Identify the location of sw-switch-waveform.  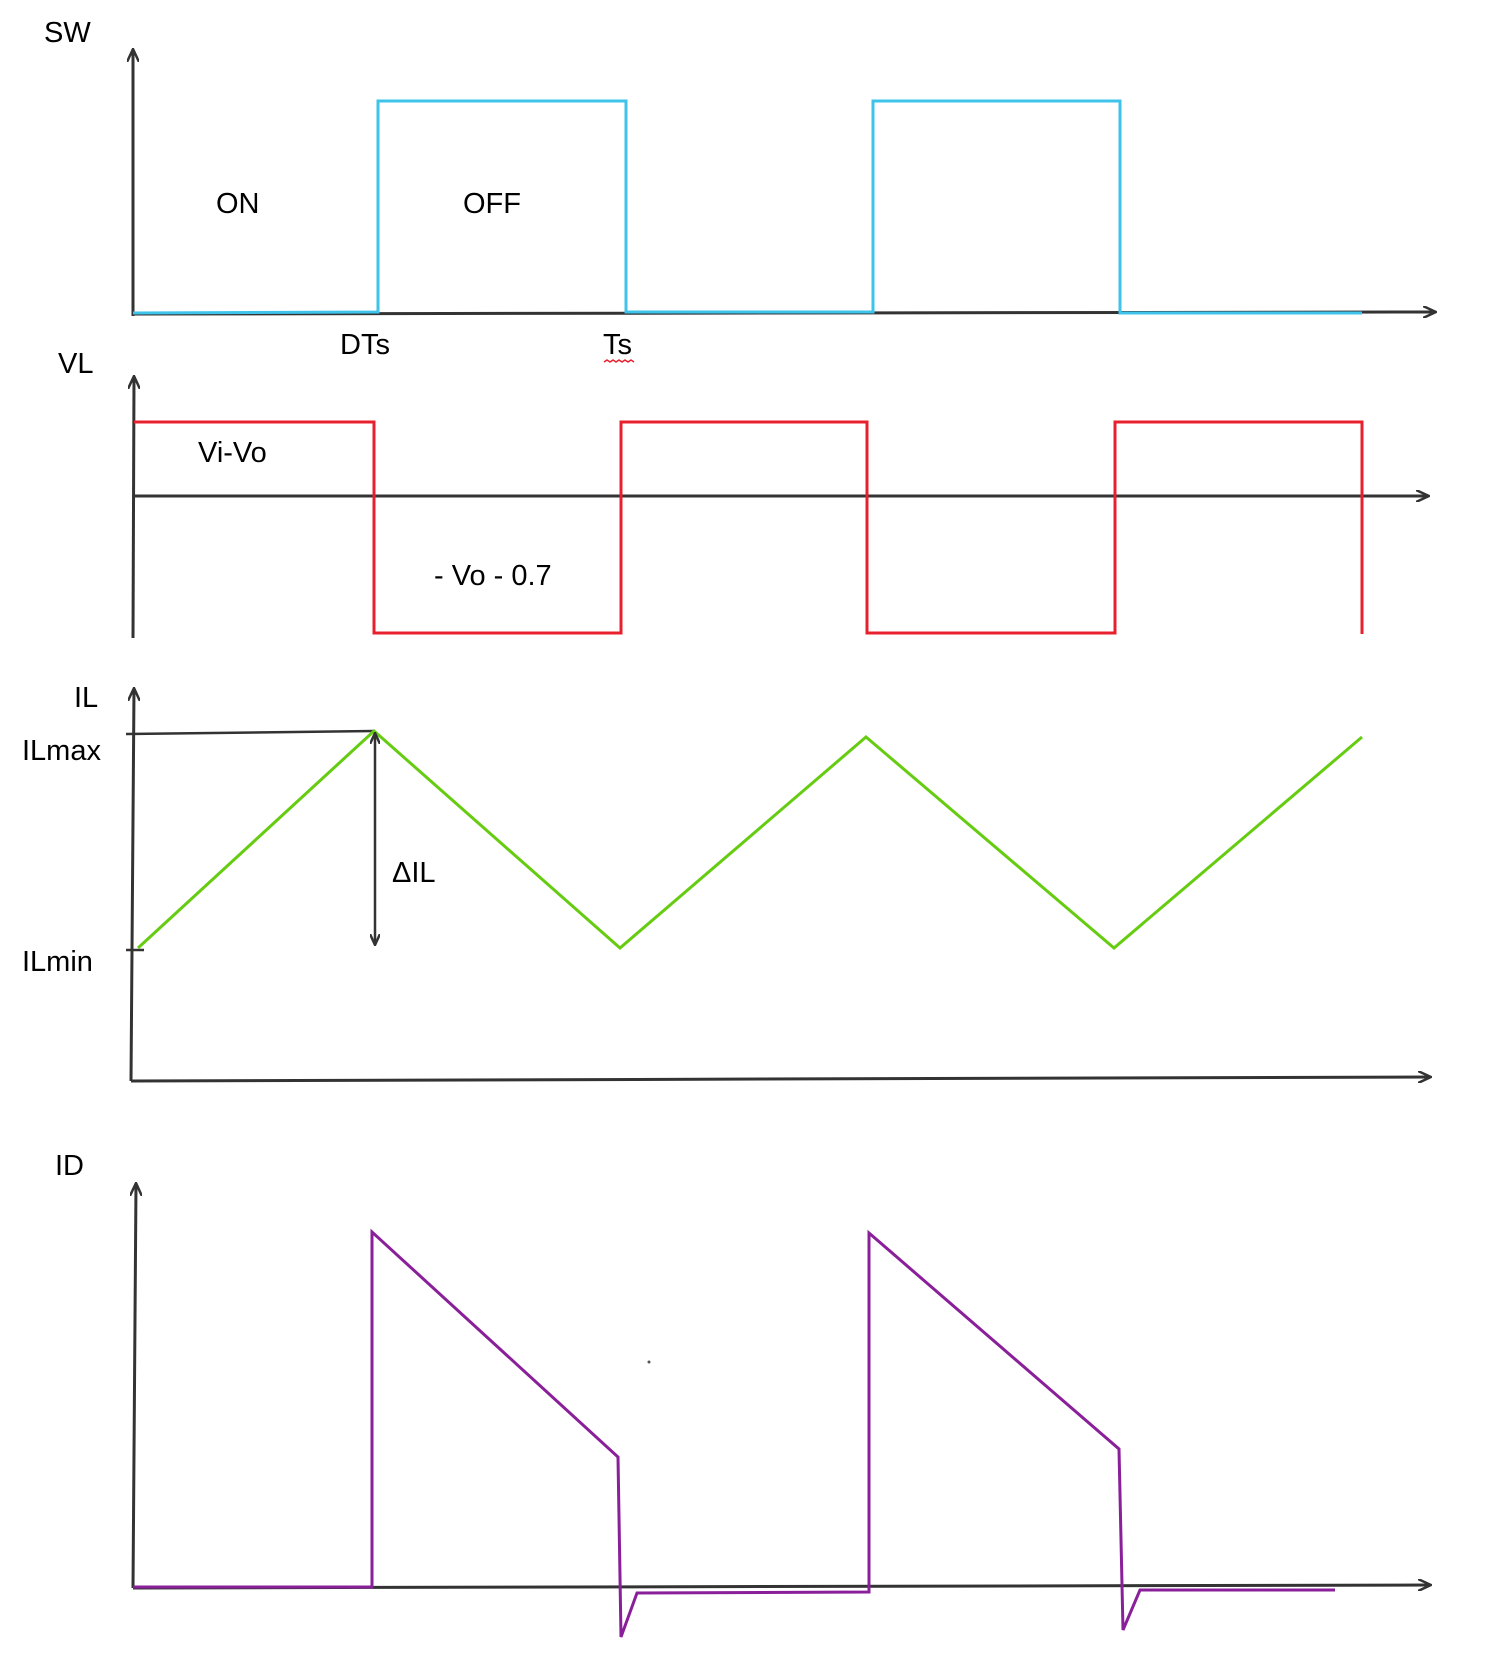
(747, 207).